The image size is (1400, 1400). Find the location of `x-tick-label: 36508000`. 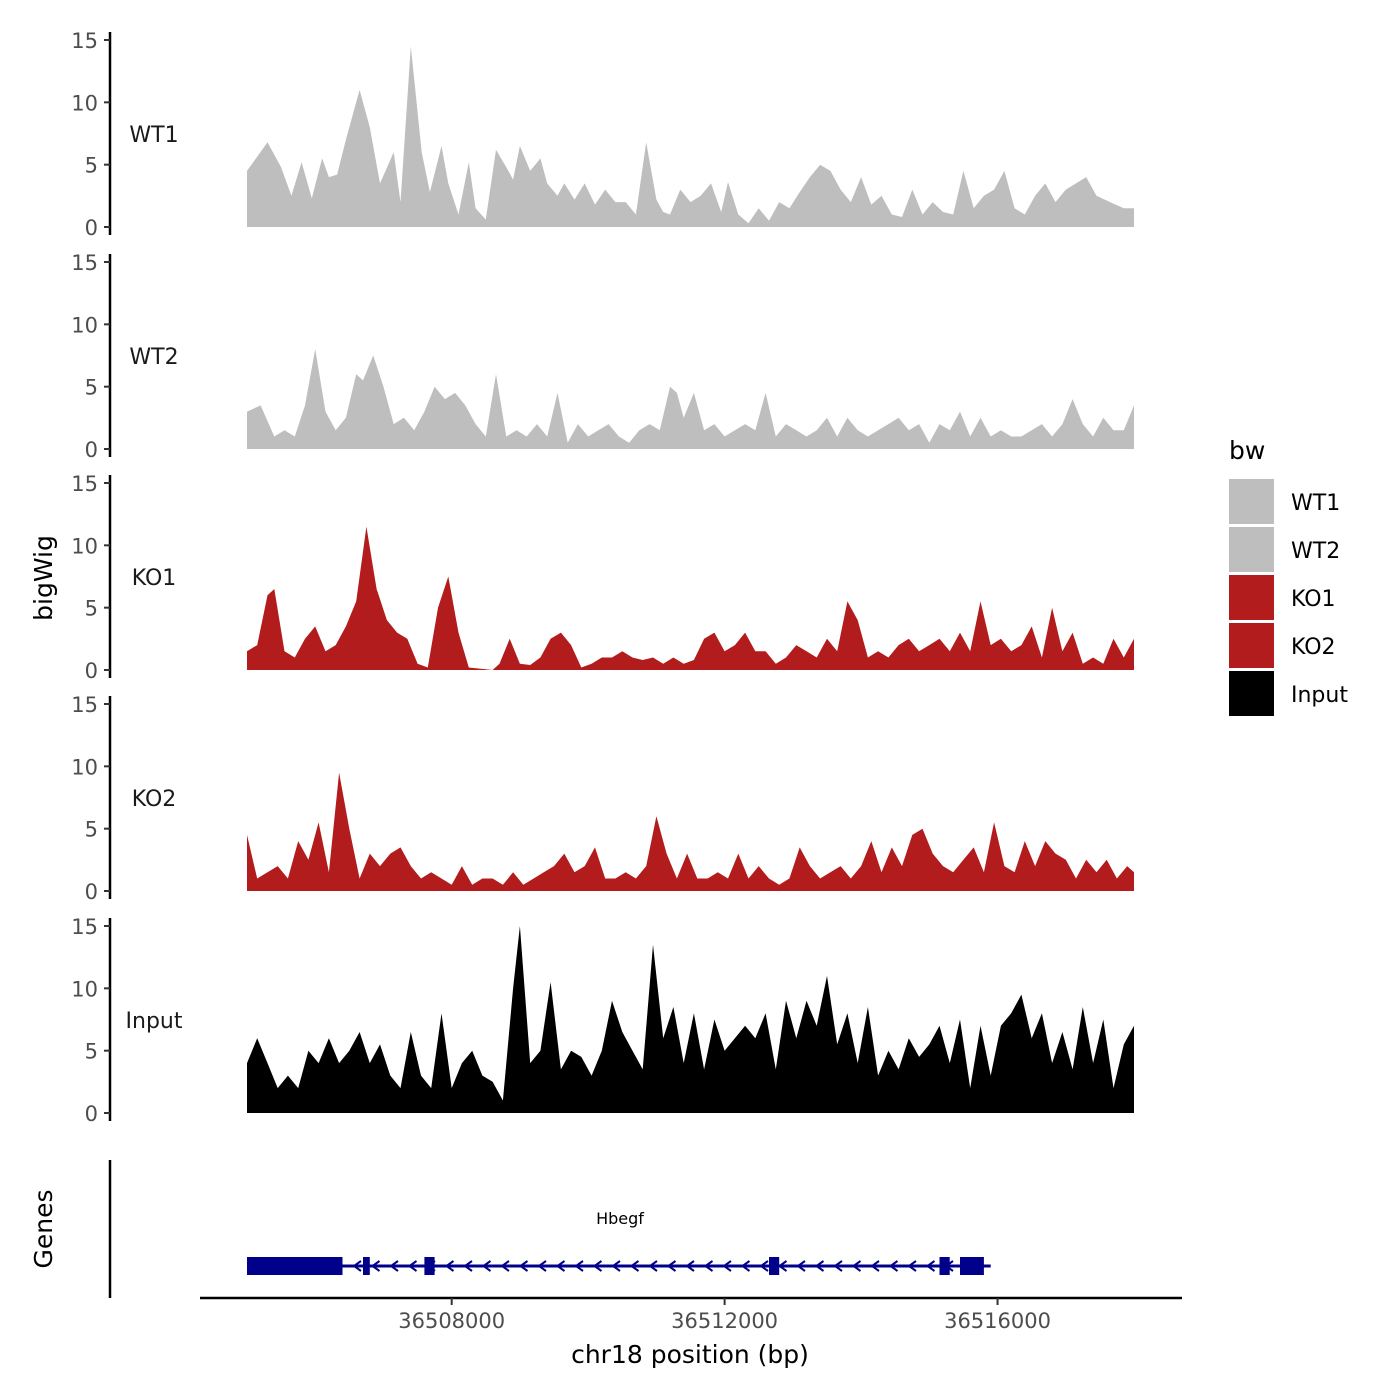

x-tick-label: 36508000 is located at coordinates (451, 1321).